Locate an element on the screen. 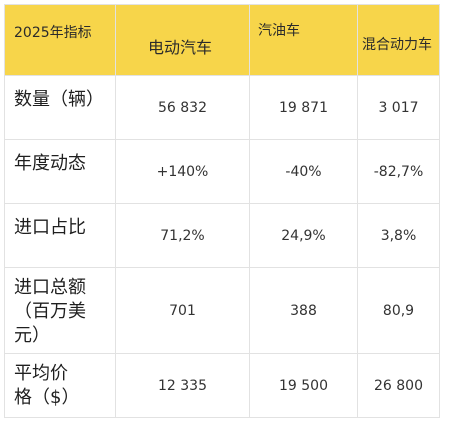 The height and width of the screenshot is (427, 453). row-label-line: 格（$） is located at coordinates (47, 397).